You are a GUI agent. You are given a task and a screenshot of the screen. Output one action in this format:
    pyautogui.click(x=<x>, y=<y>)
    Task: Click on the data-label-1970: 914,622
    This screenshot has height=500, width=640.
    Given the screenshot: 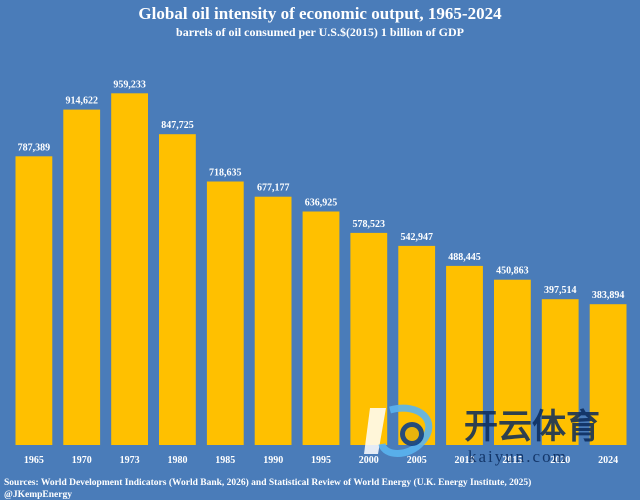 What is the action you would take?
    pyautogui.click(x=82, y=101)
    